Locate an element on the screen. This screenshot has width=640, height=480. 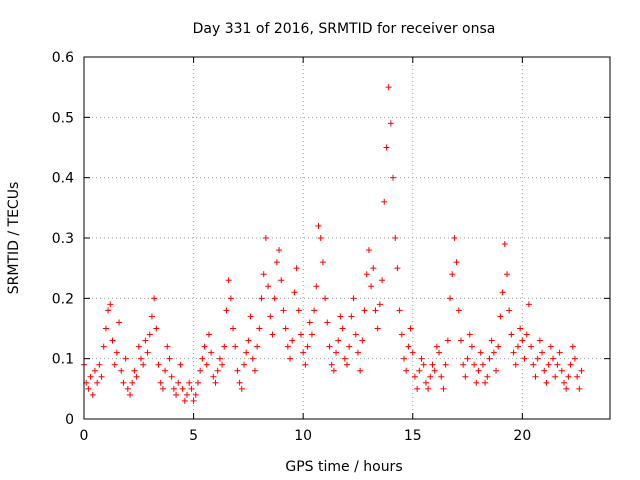
x-tick-label: 5 is located at coordinates (193, 436).